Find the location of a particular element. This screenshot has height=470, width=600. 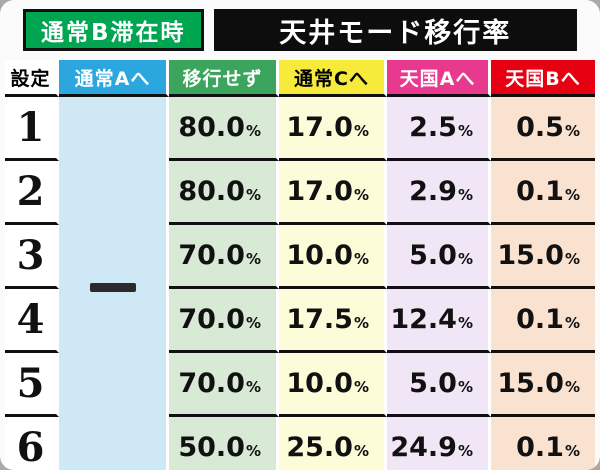

rate-cell: 24.9% is located at coordinates (439, 443).